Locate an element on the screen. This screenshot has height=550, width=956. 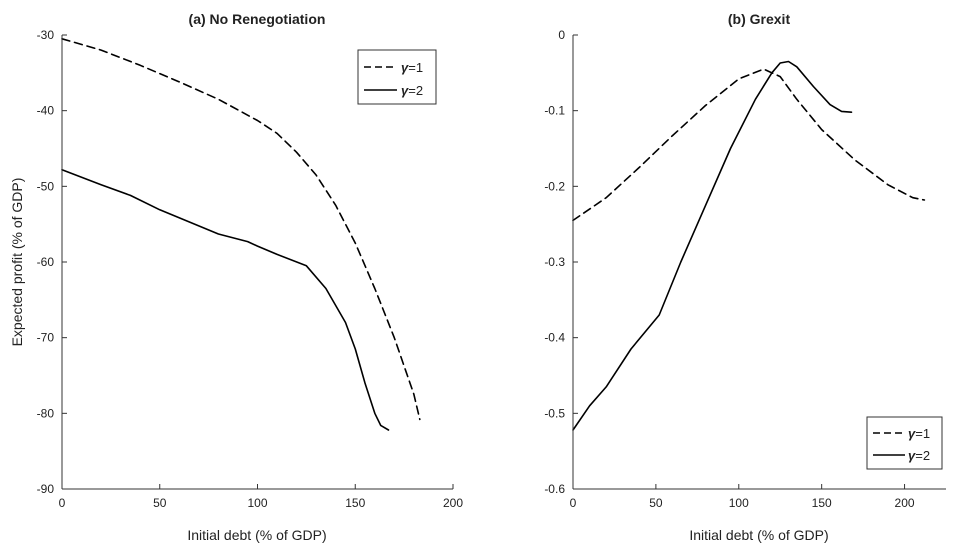
panel-a-legend-box is located at coordinates (397, 77).